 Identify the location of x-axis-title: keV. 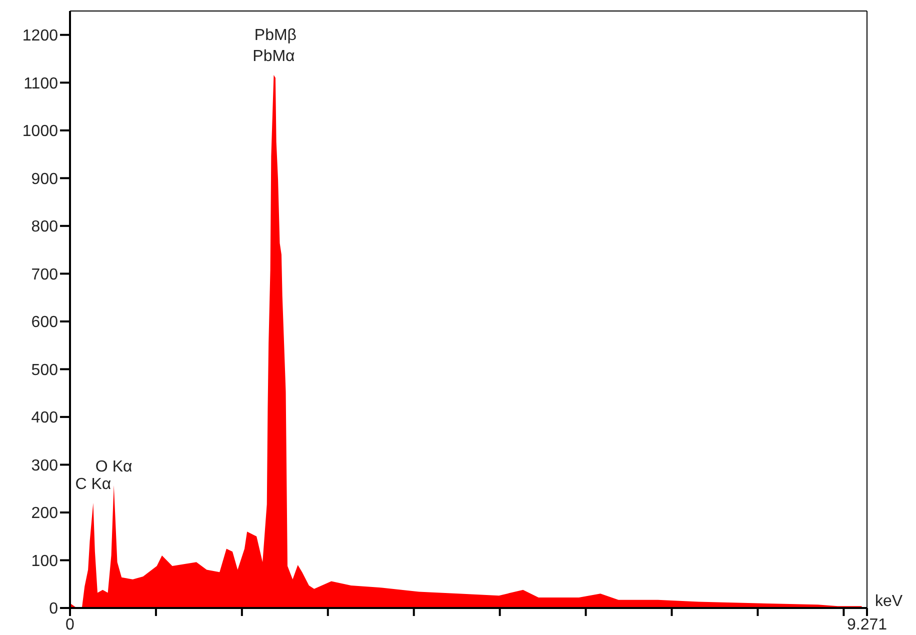
(889, 601).